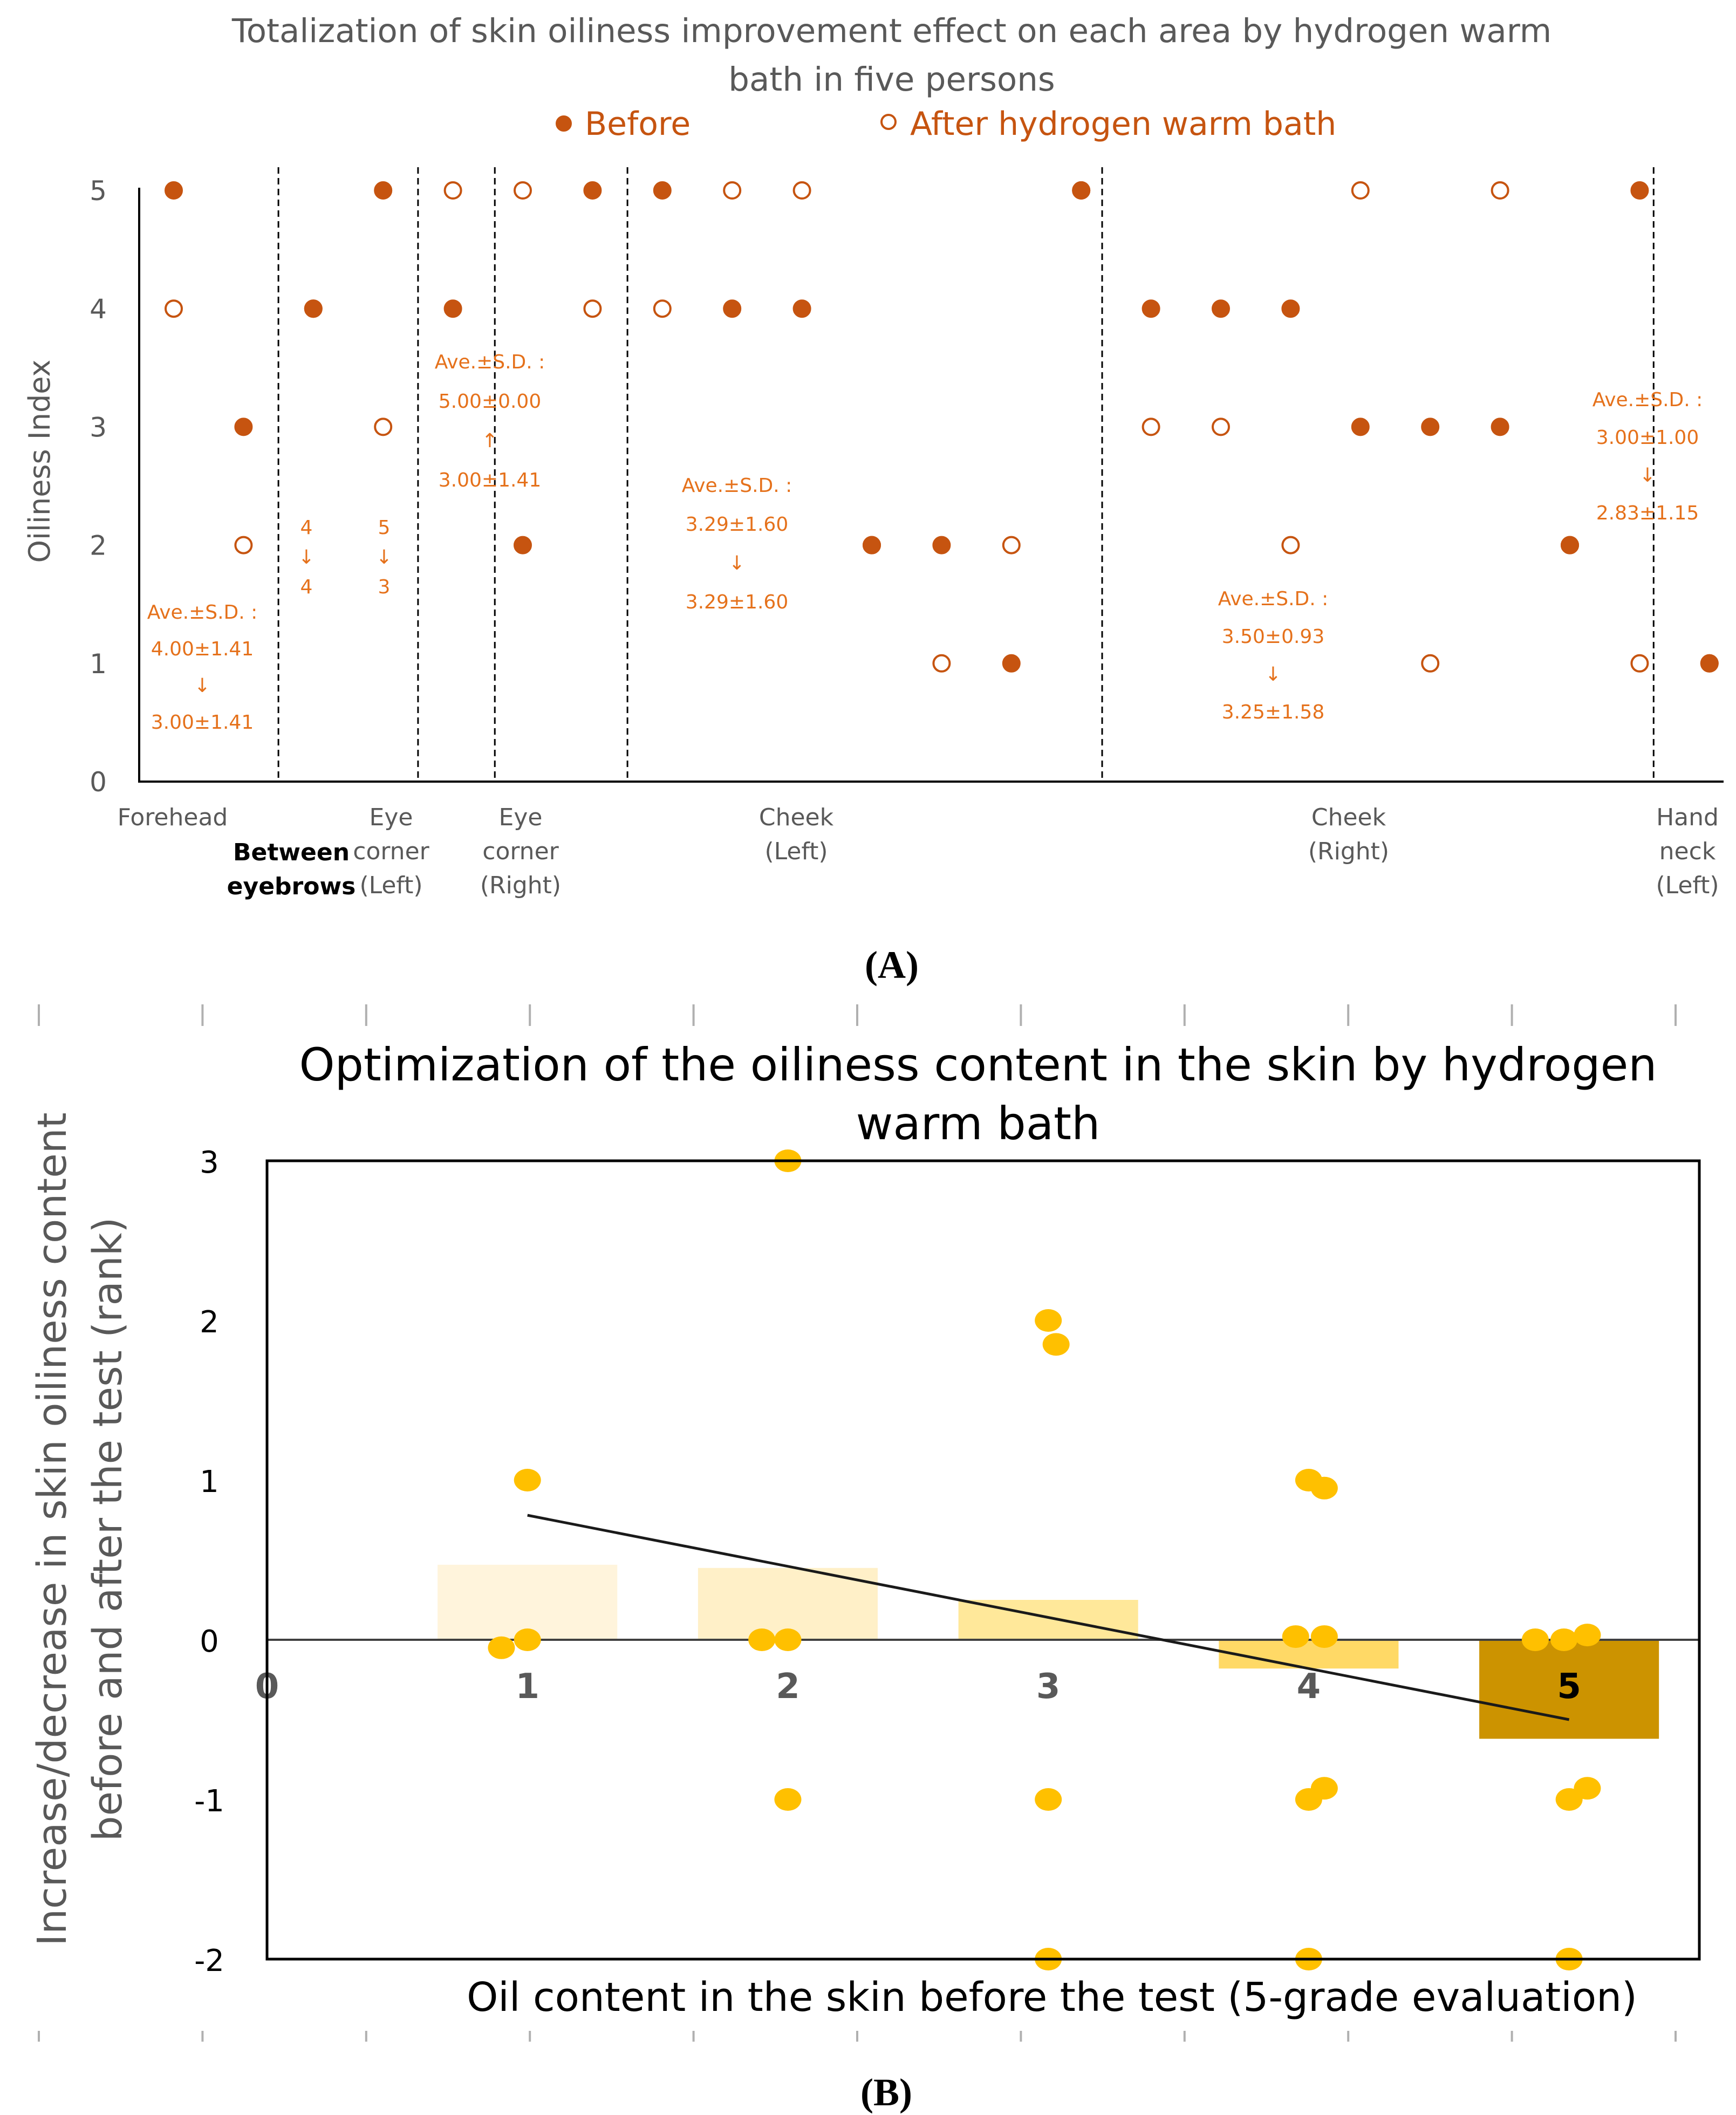 The image size is (1736, 2115). What do you see at coordinates (788, 1687) in the screenshot?
I see `panel-b-x-tick-label: 2` at bounding box center [788, 1687].